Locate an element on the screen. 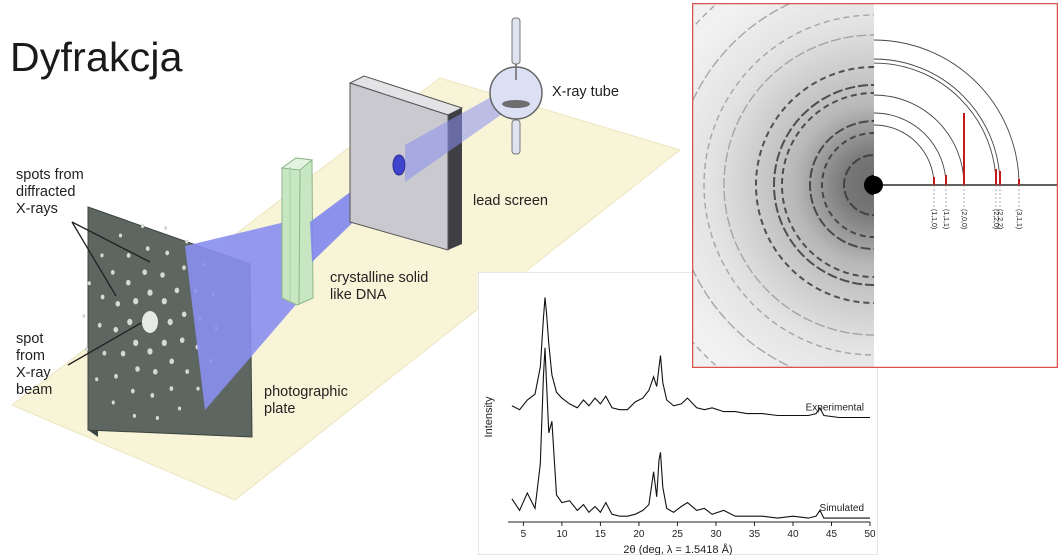 Image resolution: width=1058 pixels, height=555 pixels. label-xray-tube: X-ray tube is located at coordinates (585, 92).